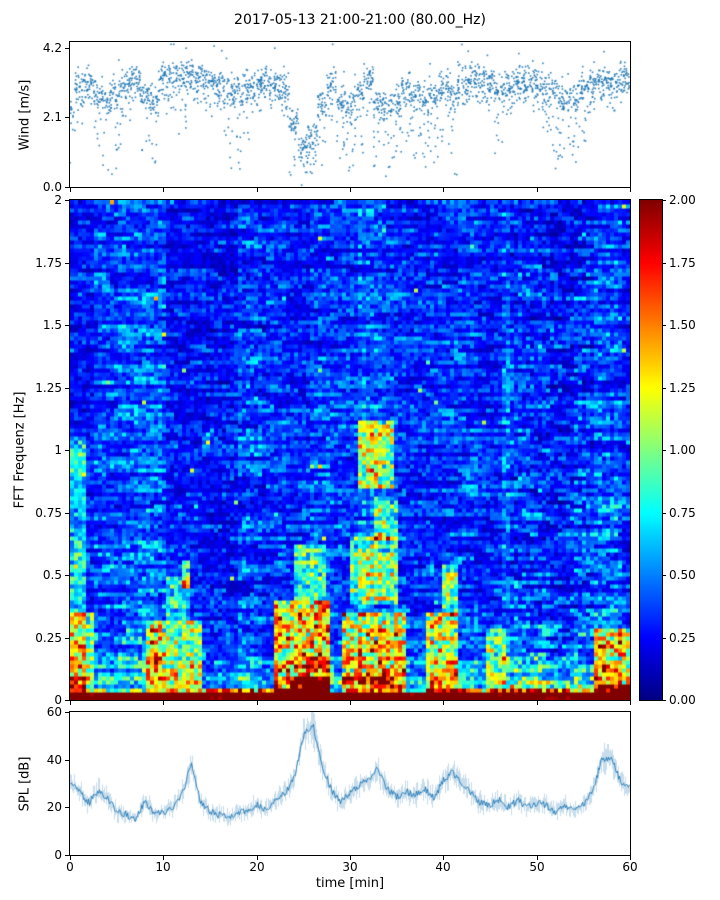 This screenshot has height=900, width=720. I want to click on tick-label: 4.2, so click(52, 47).